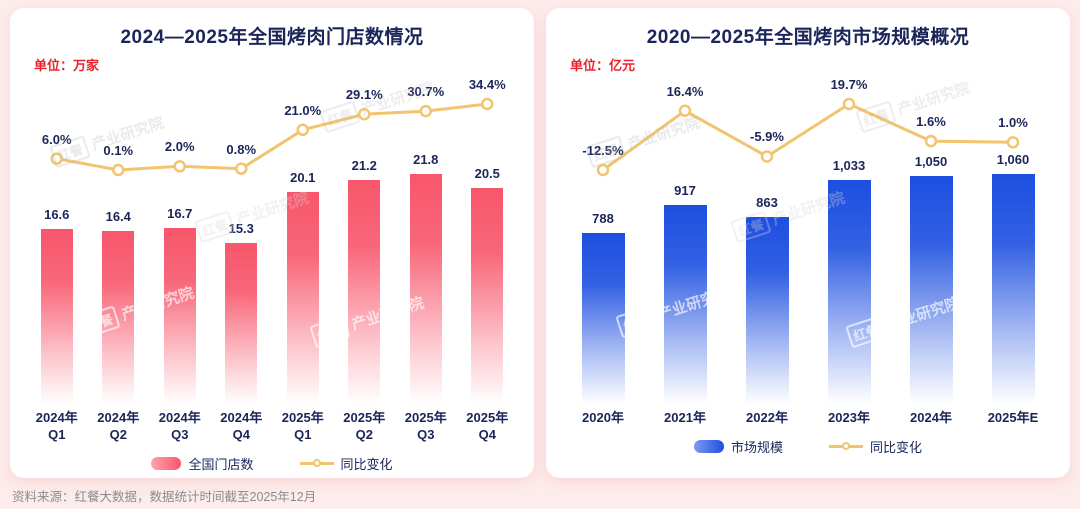  I want to click on category-label: 2024年 Q3, so click(179, 426).